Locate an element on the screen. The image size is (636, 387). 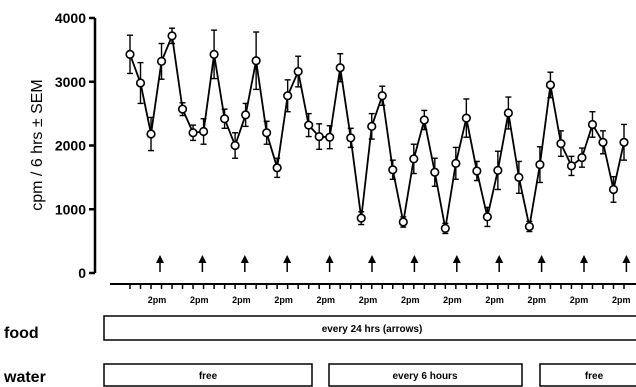
water-6h-box is located at coordinates (425, 375).